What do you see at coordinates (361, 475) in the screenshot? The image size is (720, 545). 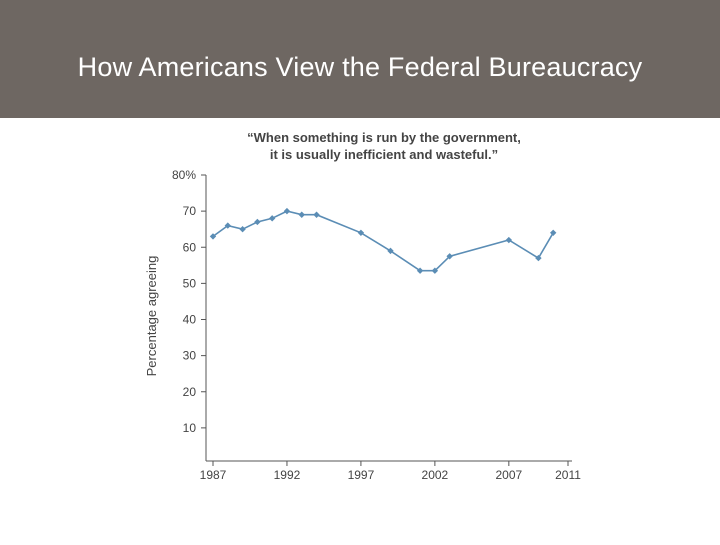 I see `x-tick-label: 1997` at bounding box center [361, 475].